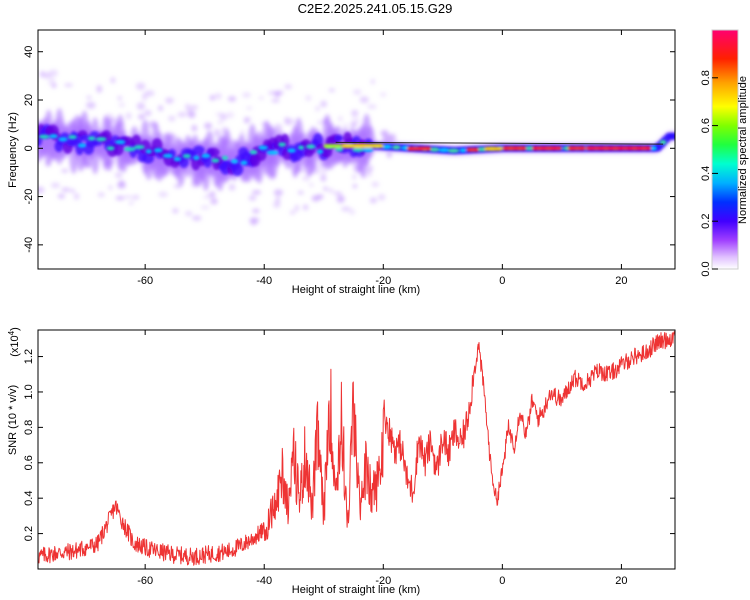 The width and height of the screenshot is (750, 600). What do you see at coordinates (356, 290) in the screenshot?
I see `spectrogram-x-axis-label: Height of straight line (km)` at bounding box center [356, 290].